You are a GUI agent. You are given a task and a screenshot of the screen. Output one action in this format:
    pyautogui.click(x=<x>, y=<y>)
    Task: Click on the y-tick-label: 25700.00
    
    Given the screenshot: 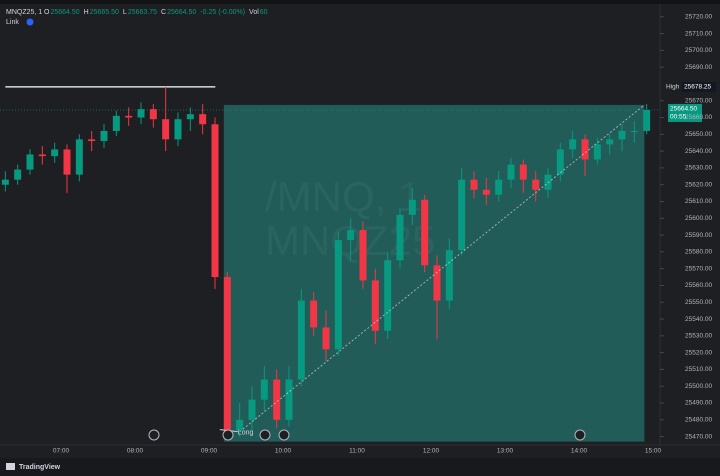 What is the action you would take?
    pyautogui.click(x=698, y=50)
    